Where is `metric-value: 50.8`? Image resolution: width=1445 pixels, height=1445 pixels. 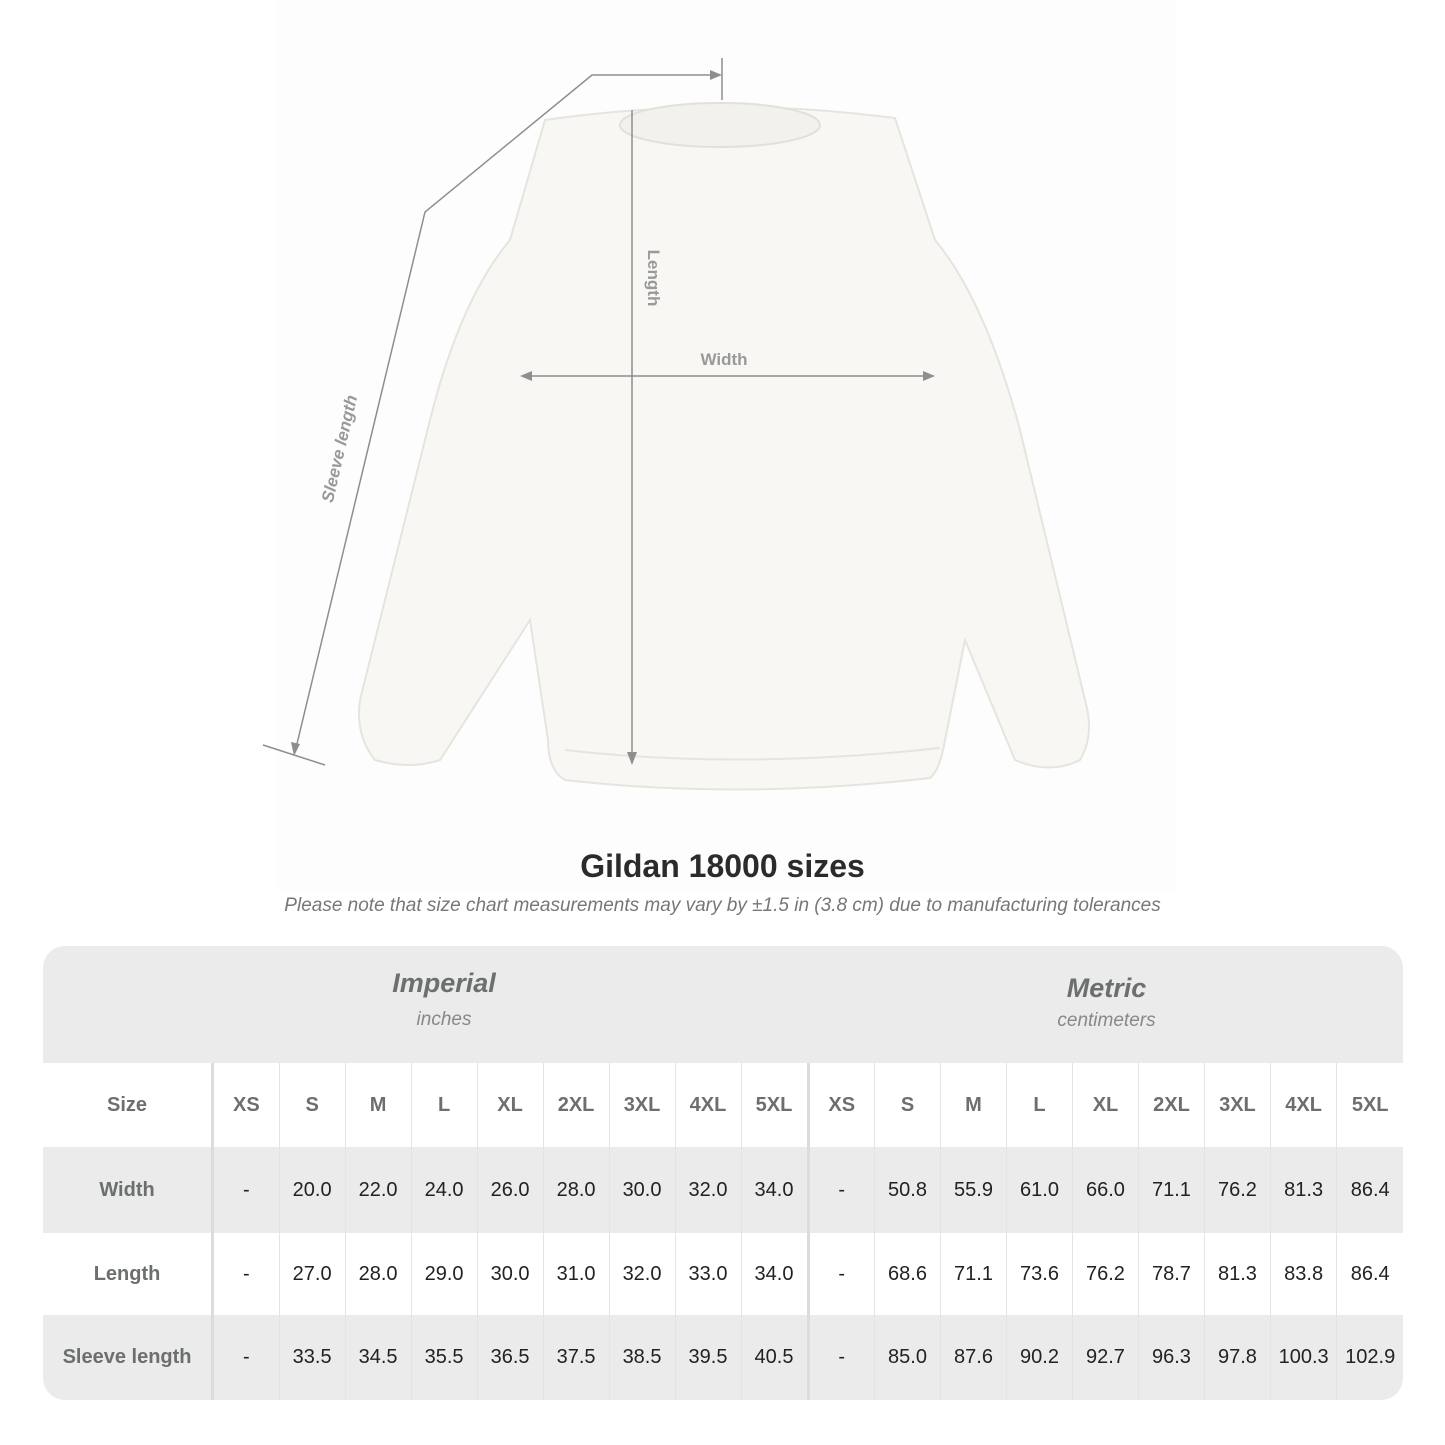 metric-value: 50.8 is located at coordinates (907, 1190).